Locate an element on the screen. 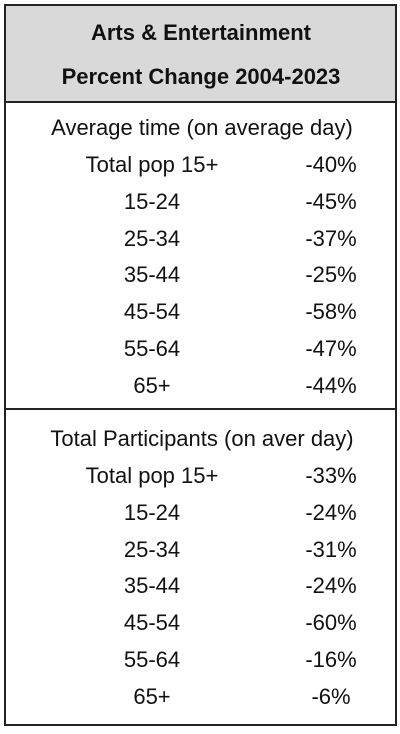 Image resolution: width=400 pixels, height=734 pixels. row-value: -40% is located at coordinates (331, 164).